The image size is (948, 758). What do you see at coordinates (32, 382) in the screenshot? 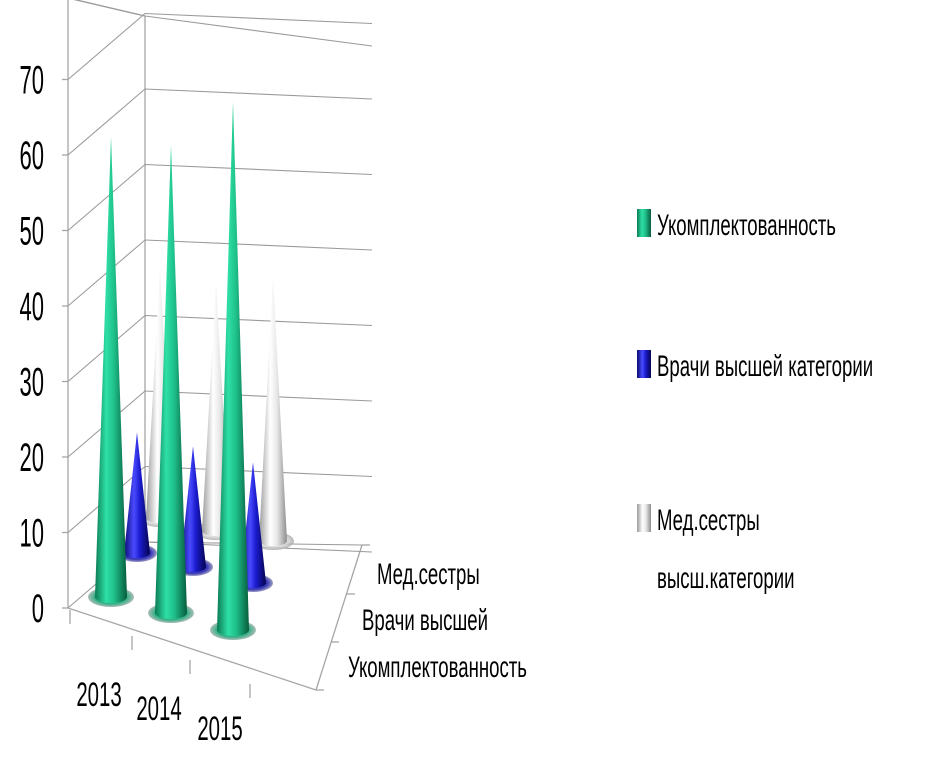
I see `y-tick-label: 30` at bounding box center [32, 382].